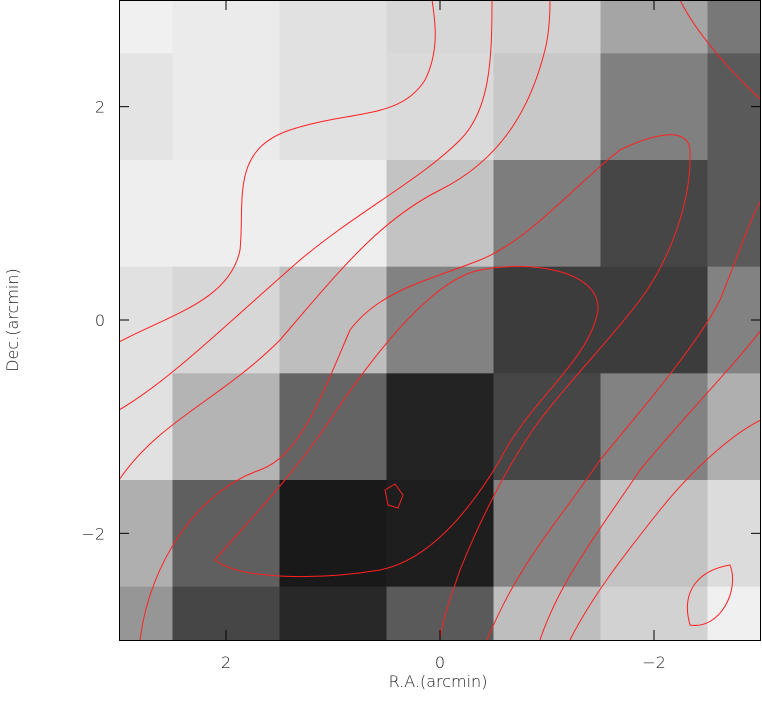 The height and width of the screenshot is (701, 762). What do you see at coordinates (93, 533) in the screenshot?
I see `y-tick-label: −2` at bounding box center [93, 533].